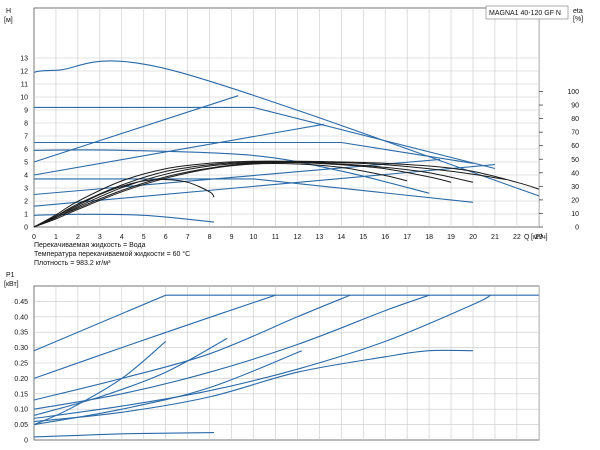 This screenshot has height=450, width=600. I want to click on y2-tick-label: 0, so click(577, 228).